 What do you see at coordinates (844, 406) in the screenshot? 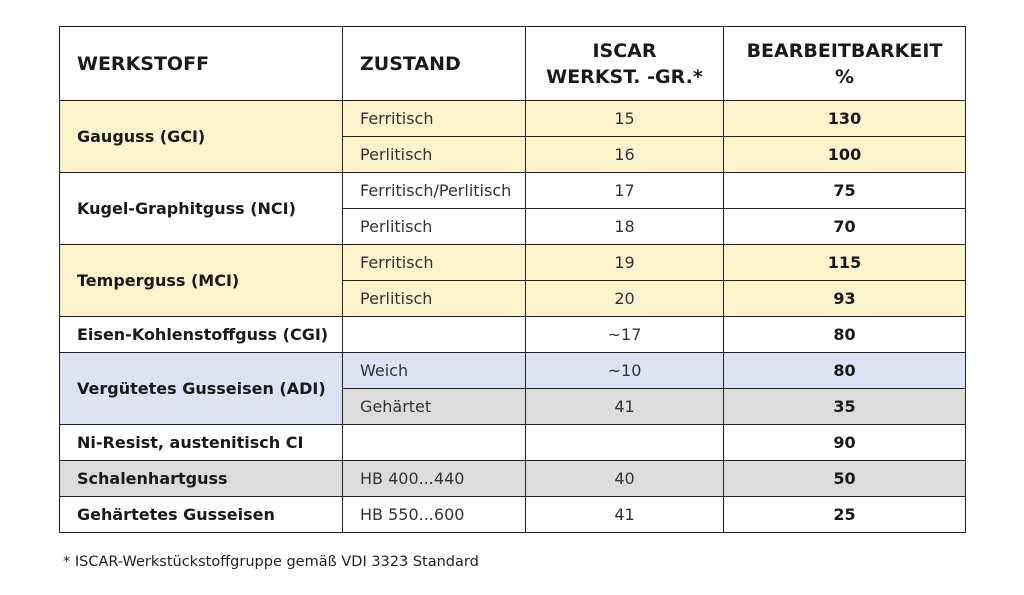
I see `machinability-cell: 35` at bounding box center [844, 406].